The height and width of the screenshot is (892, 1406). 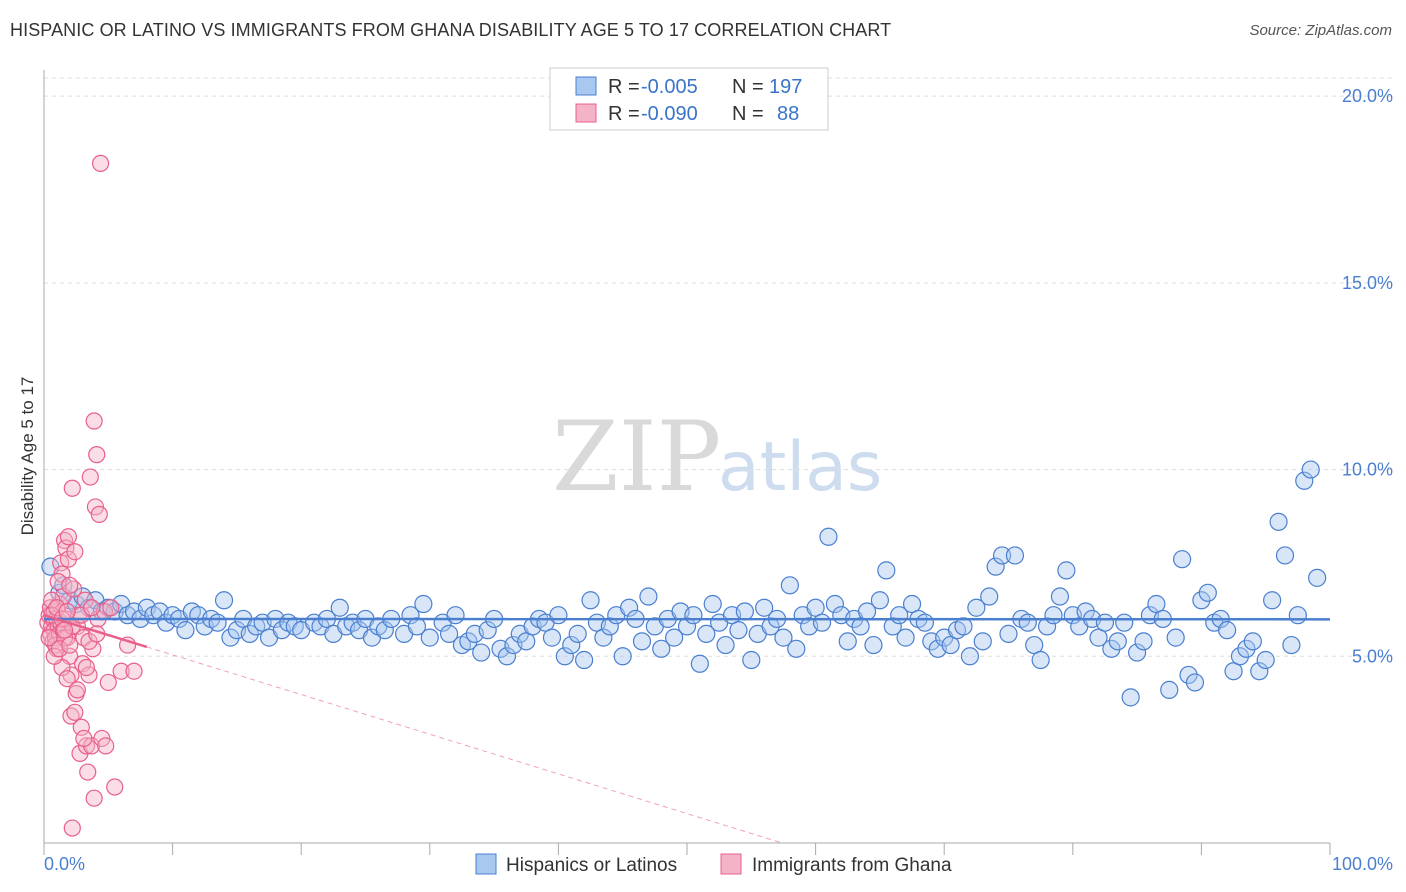 I want to click on correlation-legend: R = -0.005 N = 197 R = -0.090 N = 88, so click(x=689, y=99).